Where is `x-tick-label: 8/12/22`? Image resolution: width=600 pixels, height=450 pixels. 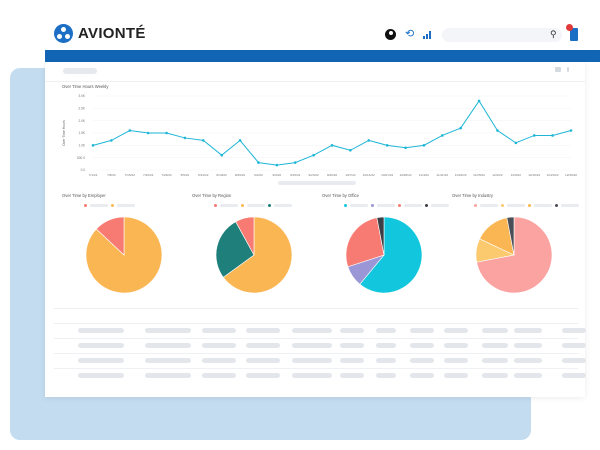 x-tick-label: 8/12/22 is located at coordinates (203, 175).